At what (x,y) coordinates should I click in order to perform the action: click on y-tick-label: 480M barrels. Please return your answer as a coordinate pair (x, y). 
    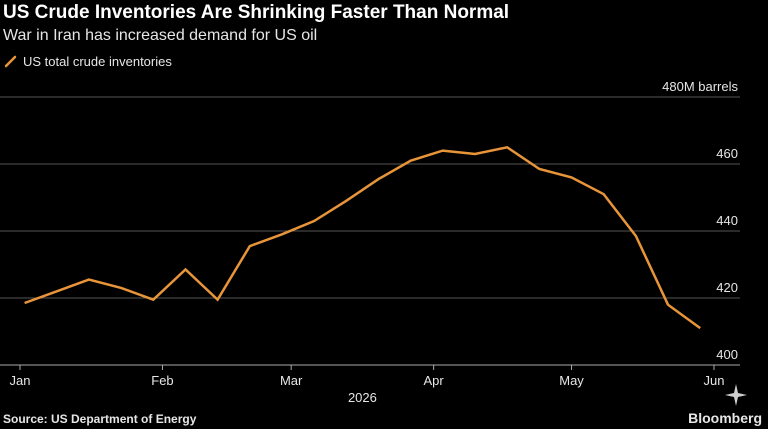
    Looking at the image, I should click on (700, 86).